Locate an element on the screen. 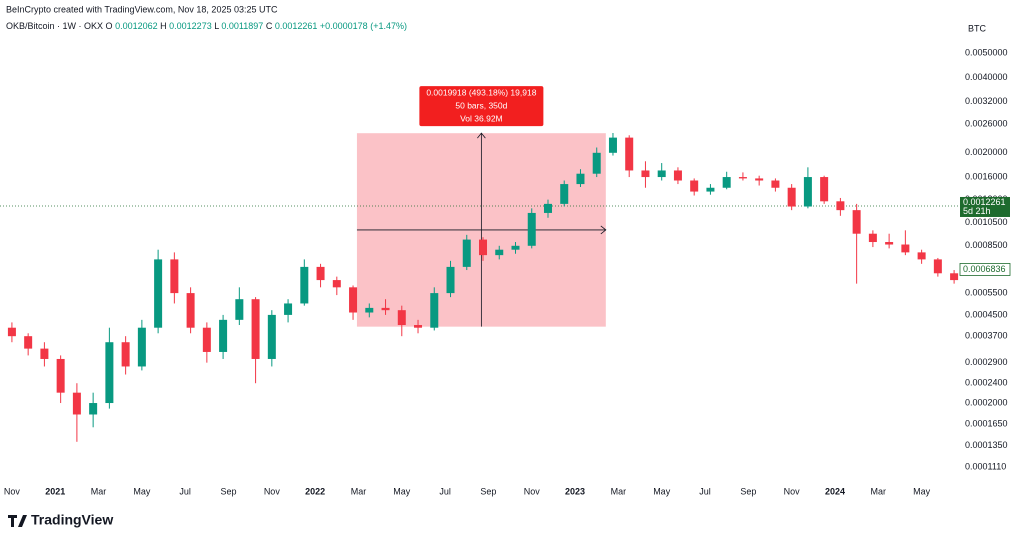 This screenshot has width=1024, height=539. y-tick-label: 0.0016000 is located at coordinates (986, 176).